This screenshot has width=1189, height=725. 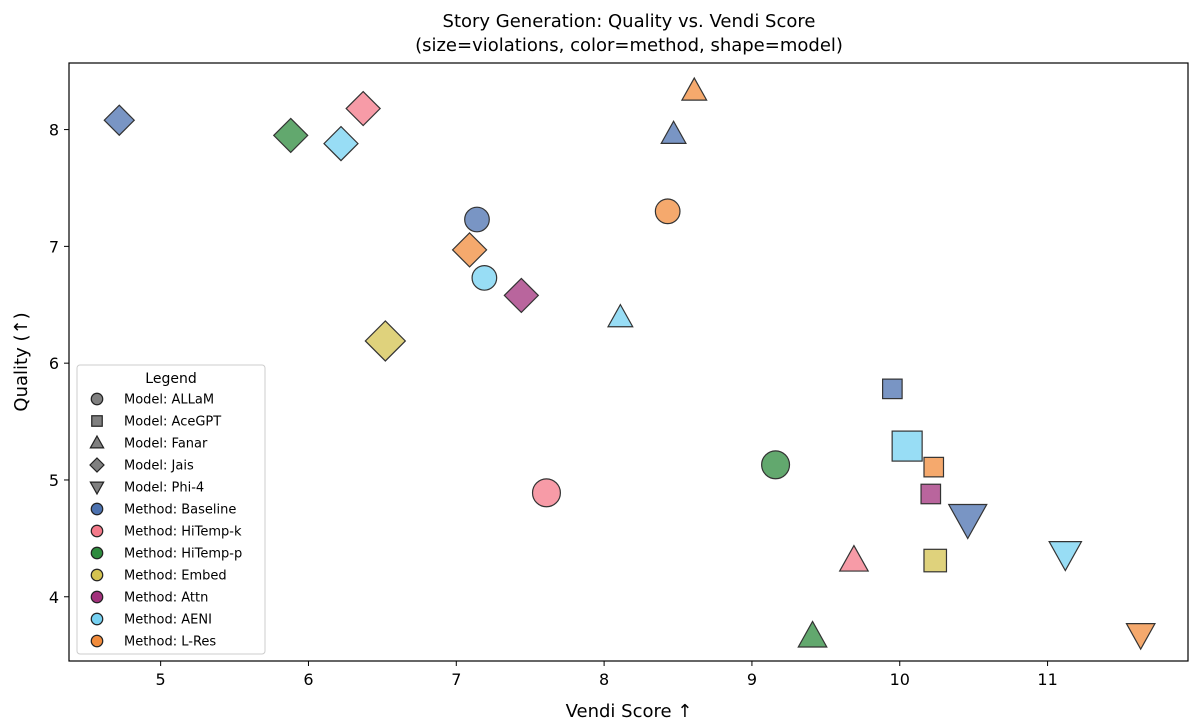 I want to click on y-tick-label: 4, so click(x=54, y=597).